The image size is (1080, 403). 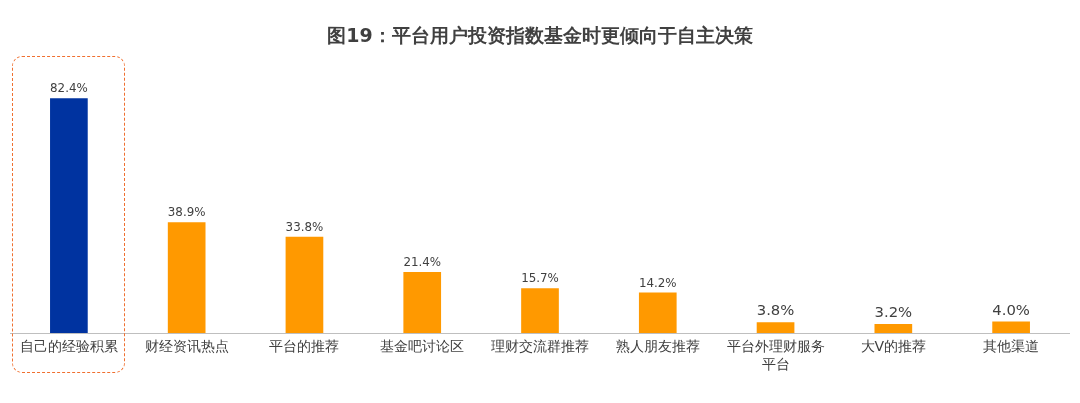 What do you see at coordinates (540, 34) in the screenshot?
I see `chart-title: 图19：平台用户投资指数基金时更倾向于自主决策` at bounding box center [540, 34].